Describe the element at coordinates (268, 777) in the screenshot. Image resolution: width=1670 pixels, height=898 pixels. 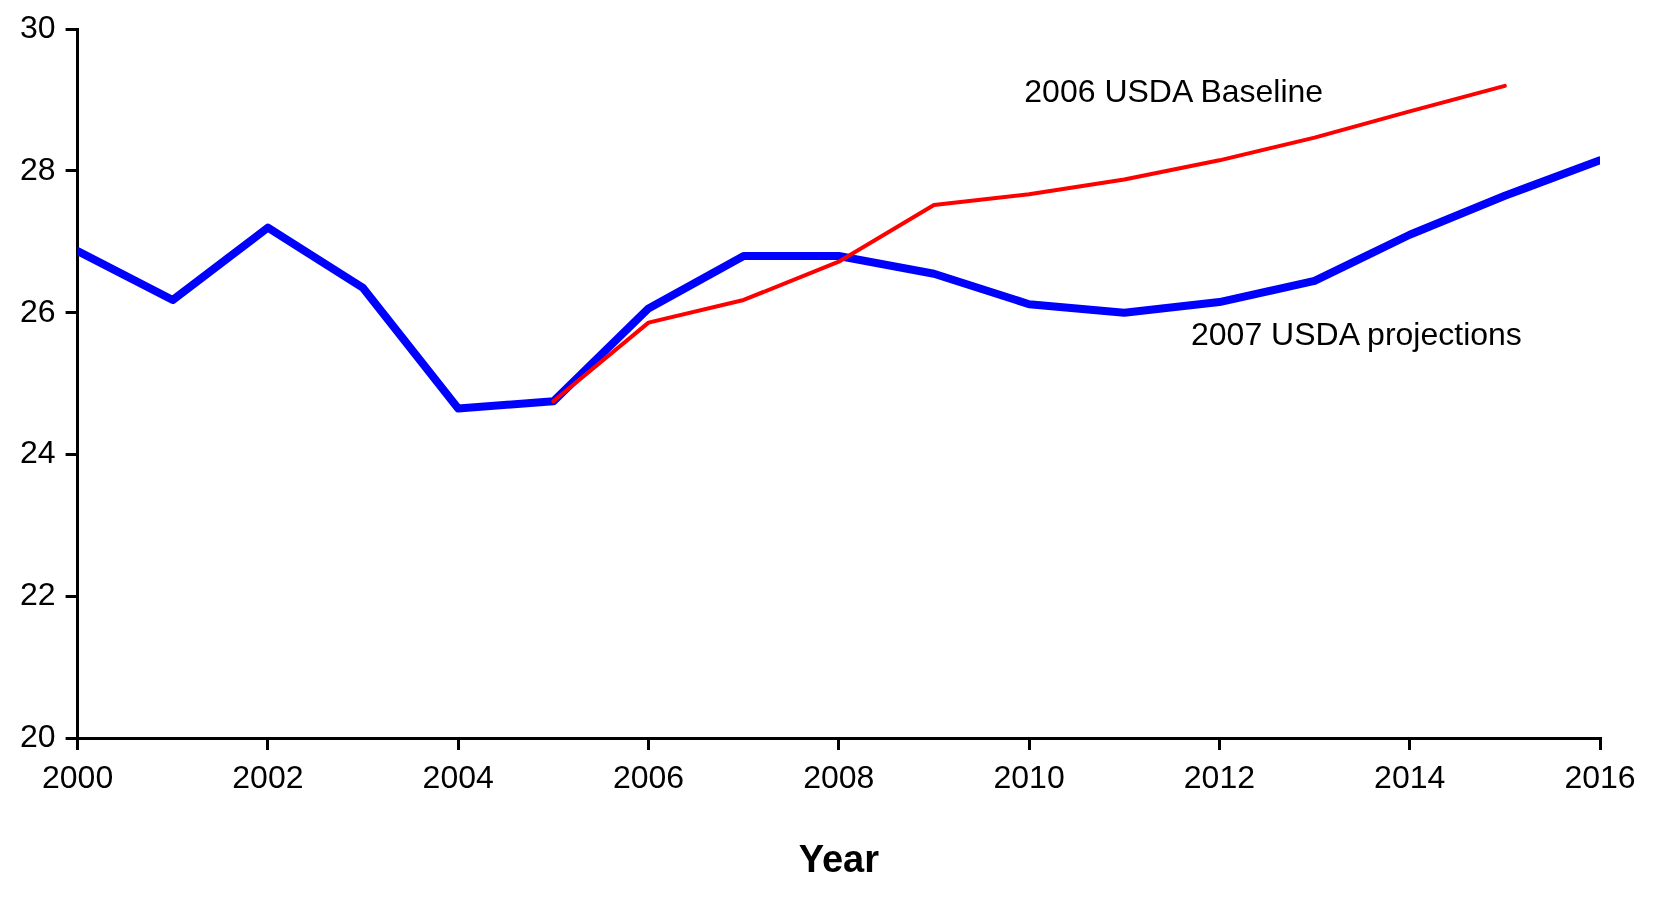
I see `x-tick-label: 2002` at that location.